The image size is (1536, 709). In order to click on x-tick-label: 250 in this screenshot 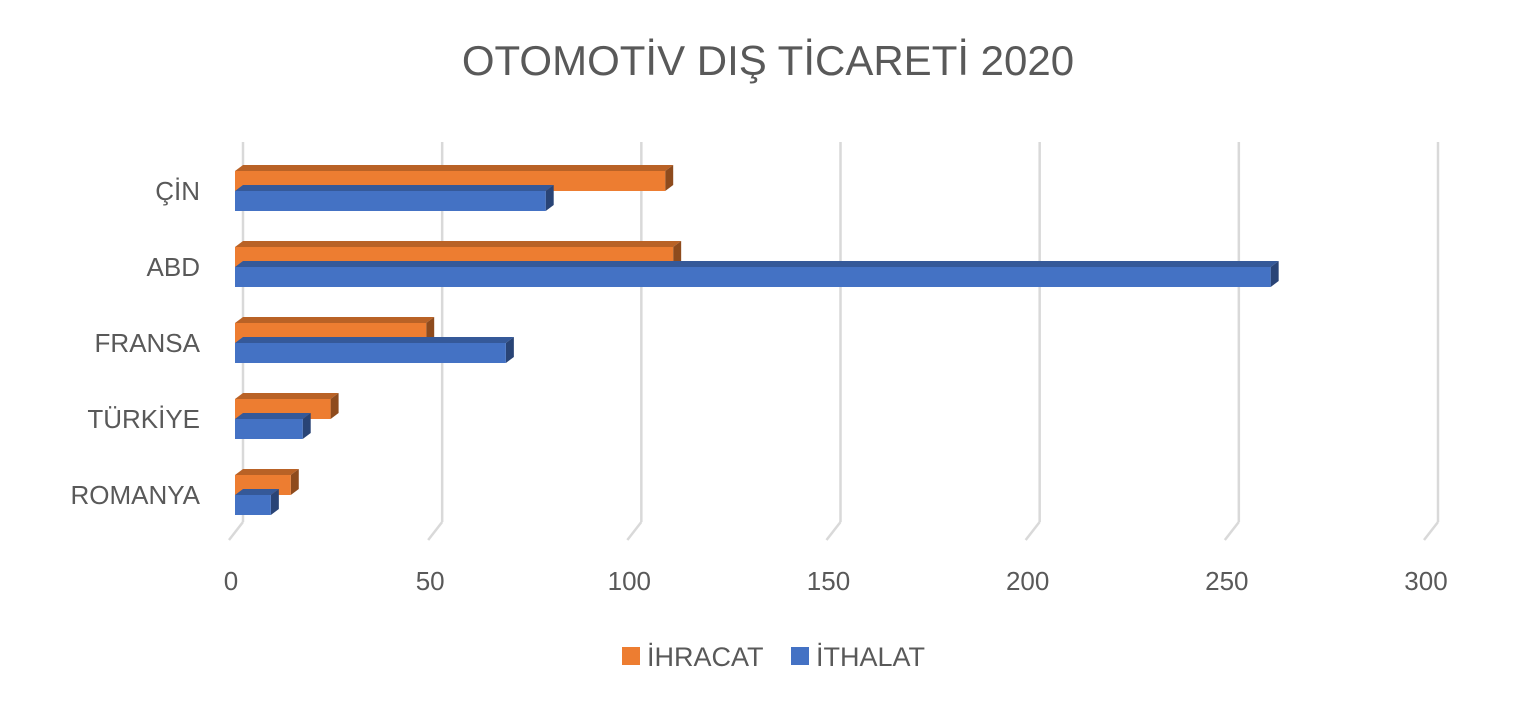, I will do `click(1226, 581)`.